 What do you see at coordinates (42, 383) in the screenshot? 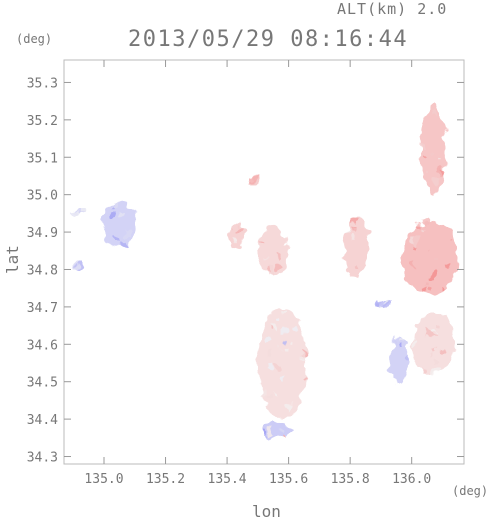
I see `y-tick-label: 34.5` at bounding box center [42, 383].